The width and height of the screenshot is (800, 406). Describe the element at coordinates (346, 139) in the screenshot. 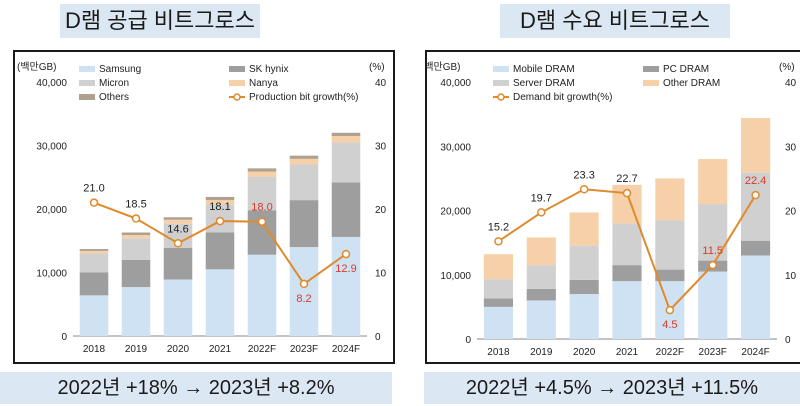

I see `bar-nanya-2024f` at that location.